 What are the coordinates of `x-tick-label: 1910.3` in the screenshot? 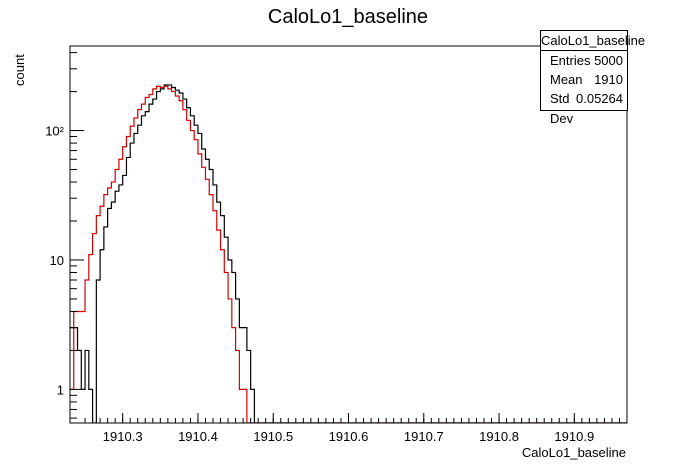 It's located at (123, 436).